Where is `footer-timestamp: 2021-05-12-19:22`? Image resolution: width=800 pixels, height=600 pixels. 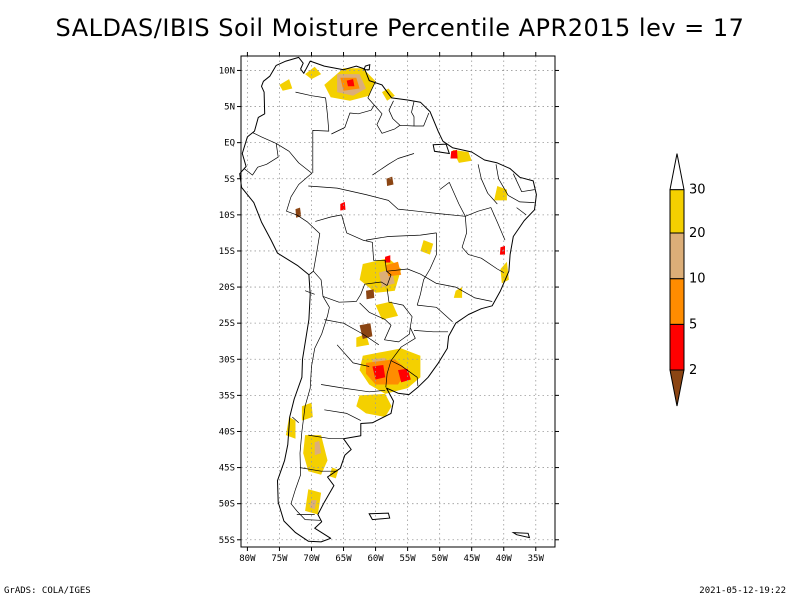 footer-timestamp: 2021-05-12-19:22 is located at coordinates (742, 591).